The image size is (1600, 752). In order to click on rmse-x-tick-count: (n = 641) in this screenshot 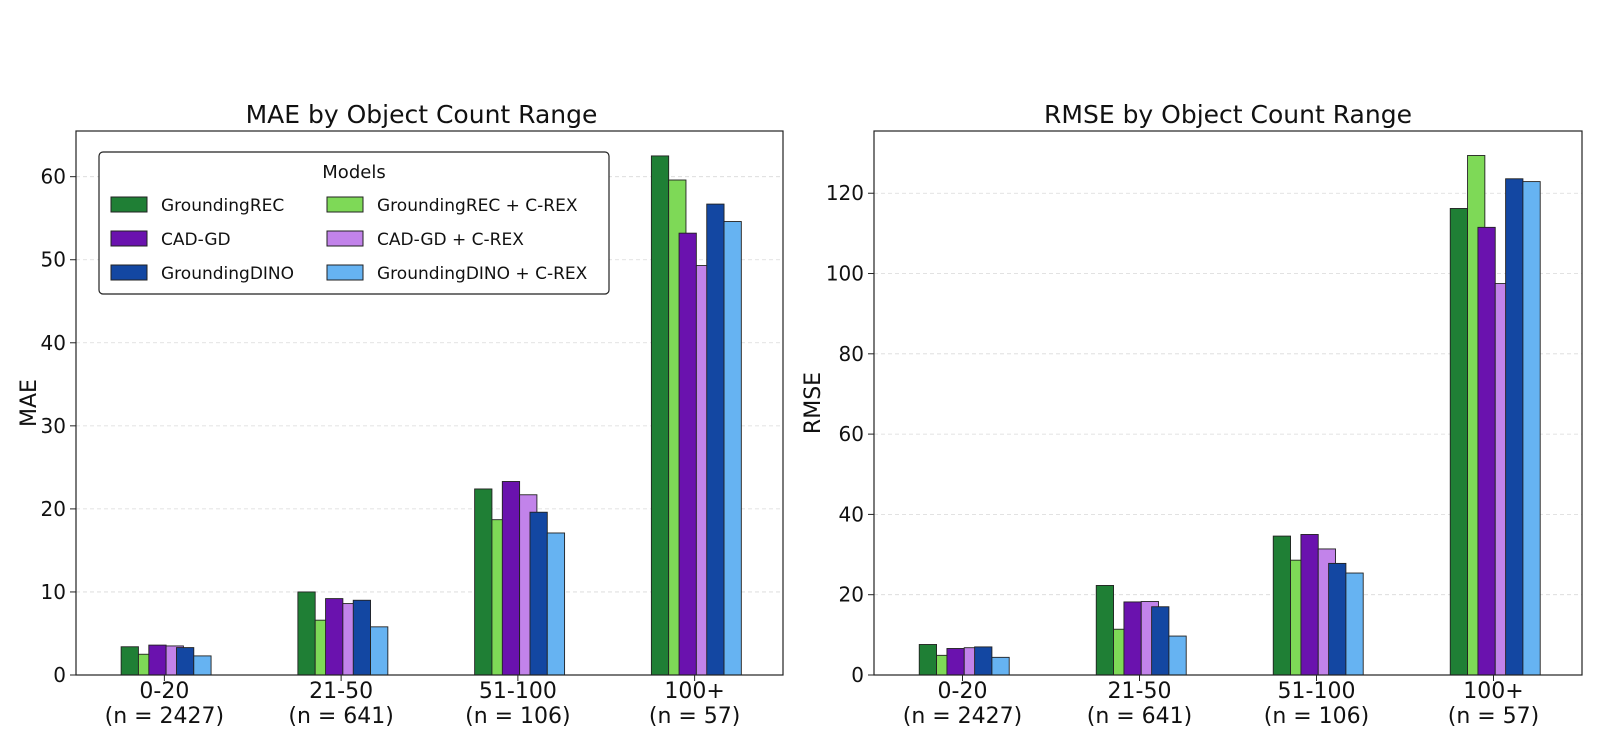, I will do `click(1140, 716)`.